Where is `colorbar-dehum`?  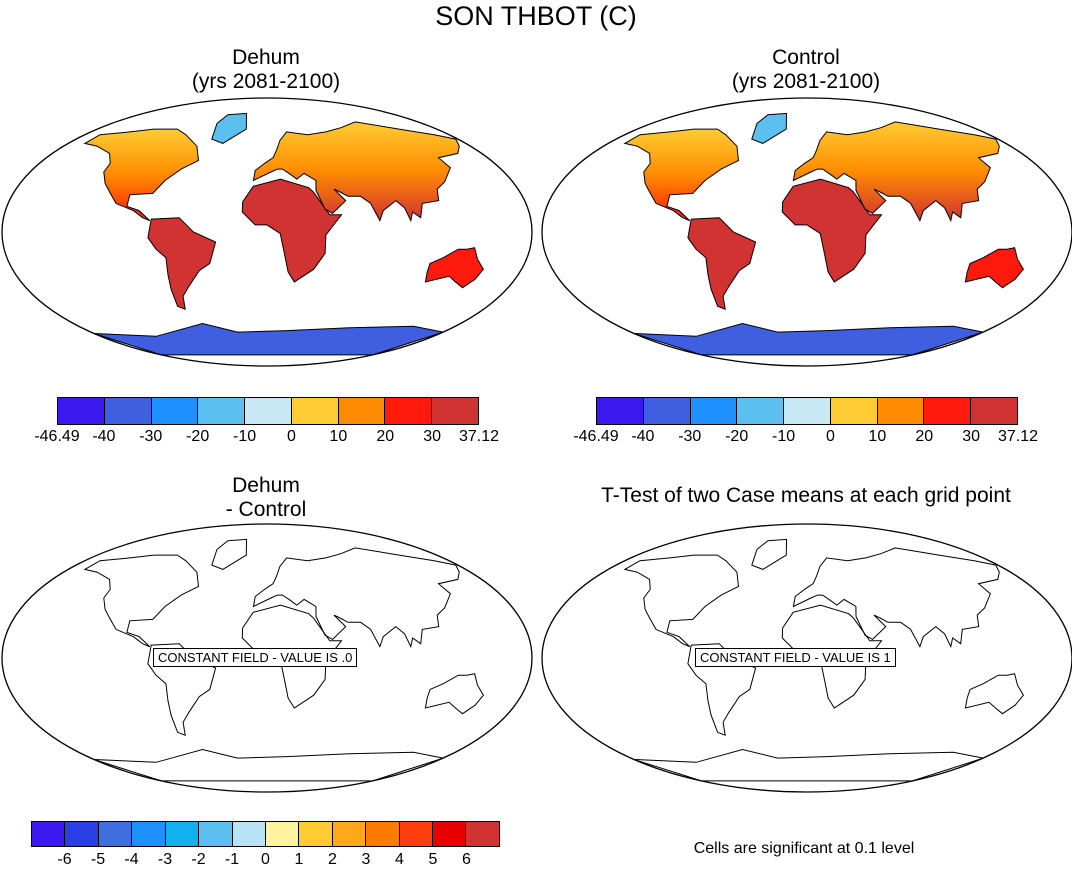 colorbar-dehum is located at coordinates (268, 411).